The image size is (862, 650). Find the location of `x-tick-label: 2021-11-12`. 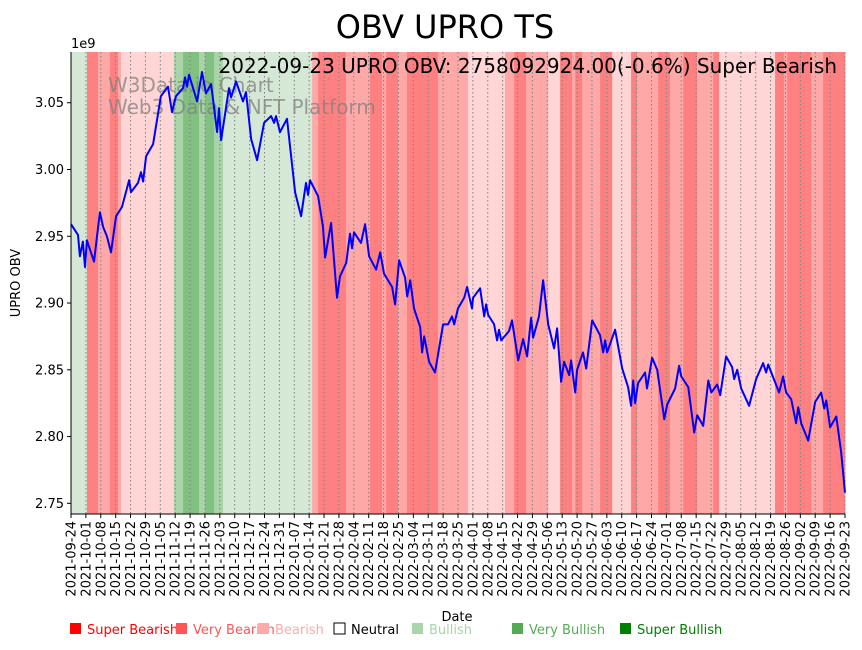

x-tick-label: 2021-11-12 is located at coordinates (176, 559).